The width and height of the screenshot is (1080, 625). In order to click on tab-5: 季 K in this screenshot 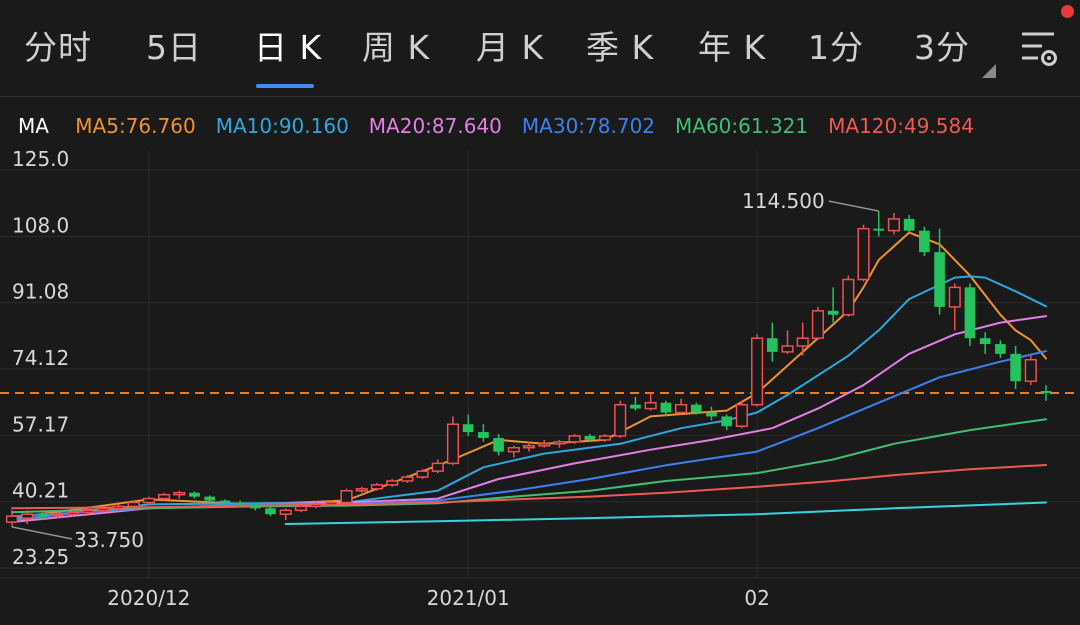, I will do `click(620, 47)`.